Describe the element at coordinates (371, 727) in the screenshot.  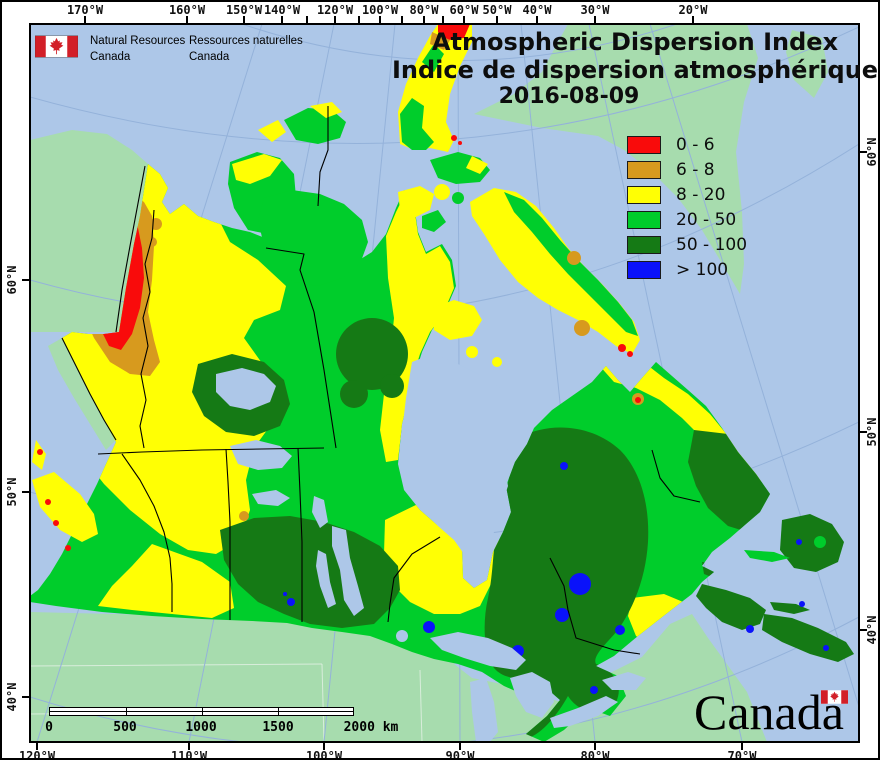
I see `scale-bar-number: 2000 km` at that location.